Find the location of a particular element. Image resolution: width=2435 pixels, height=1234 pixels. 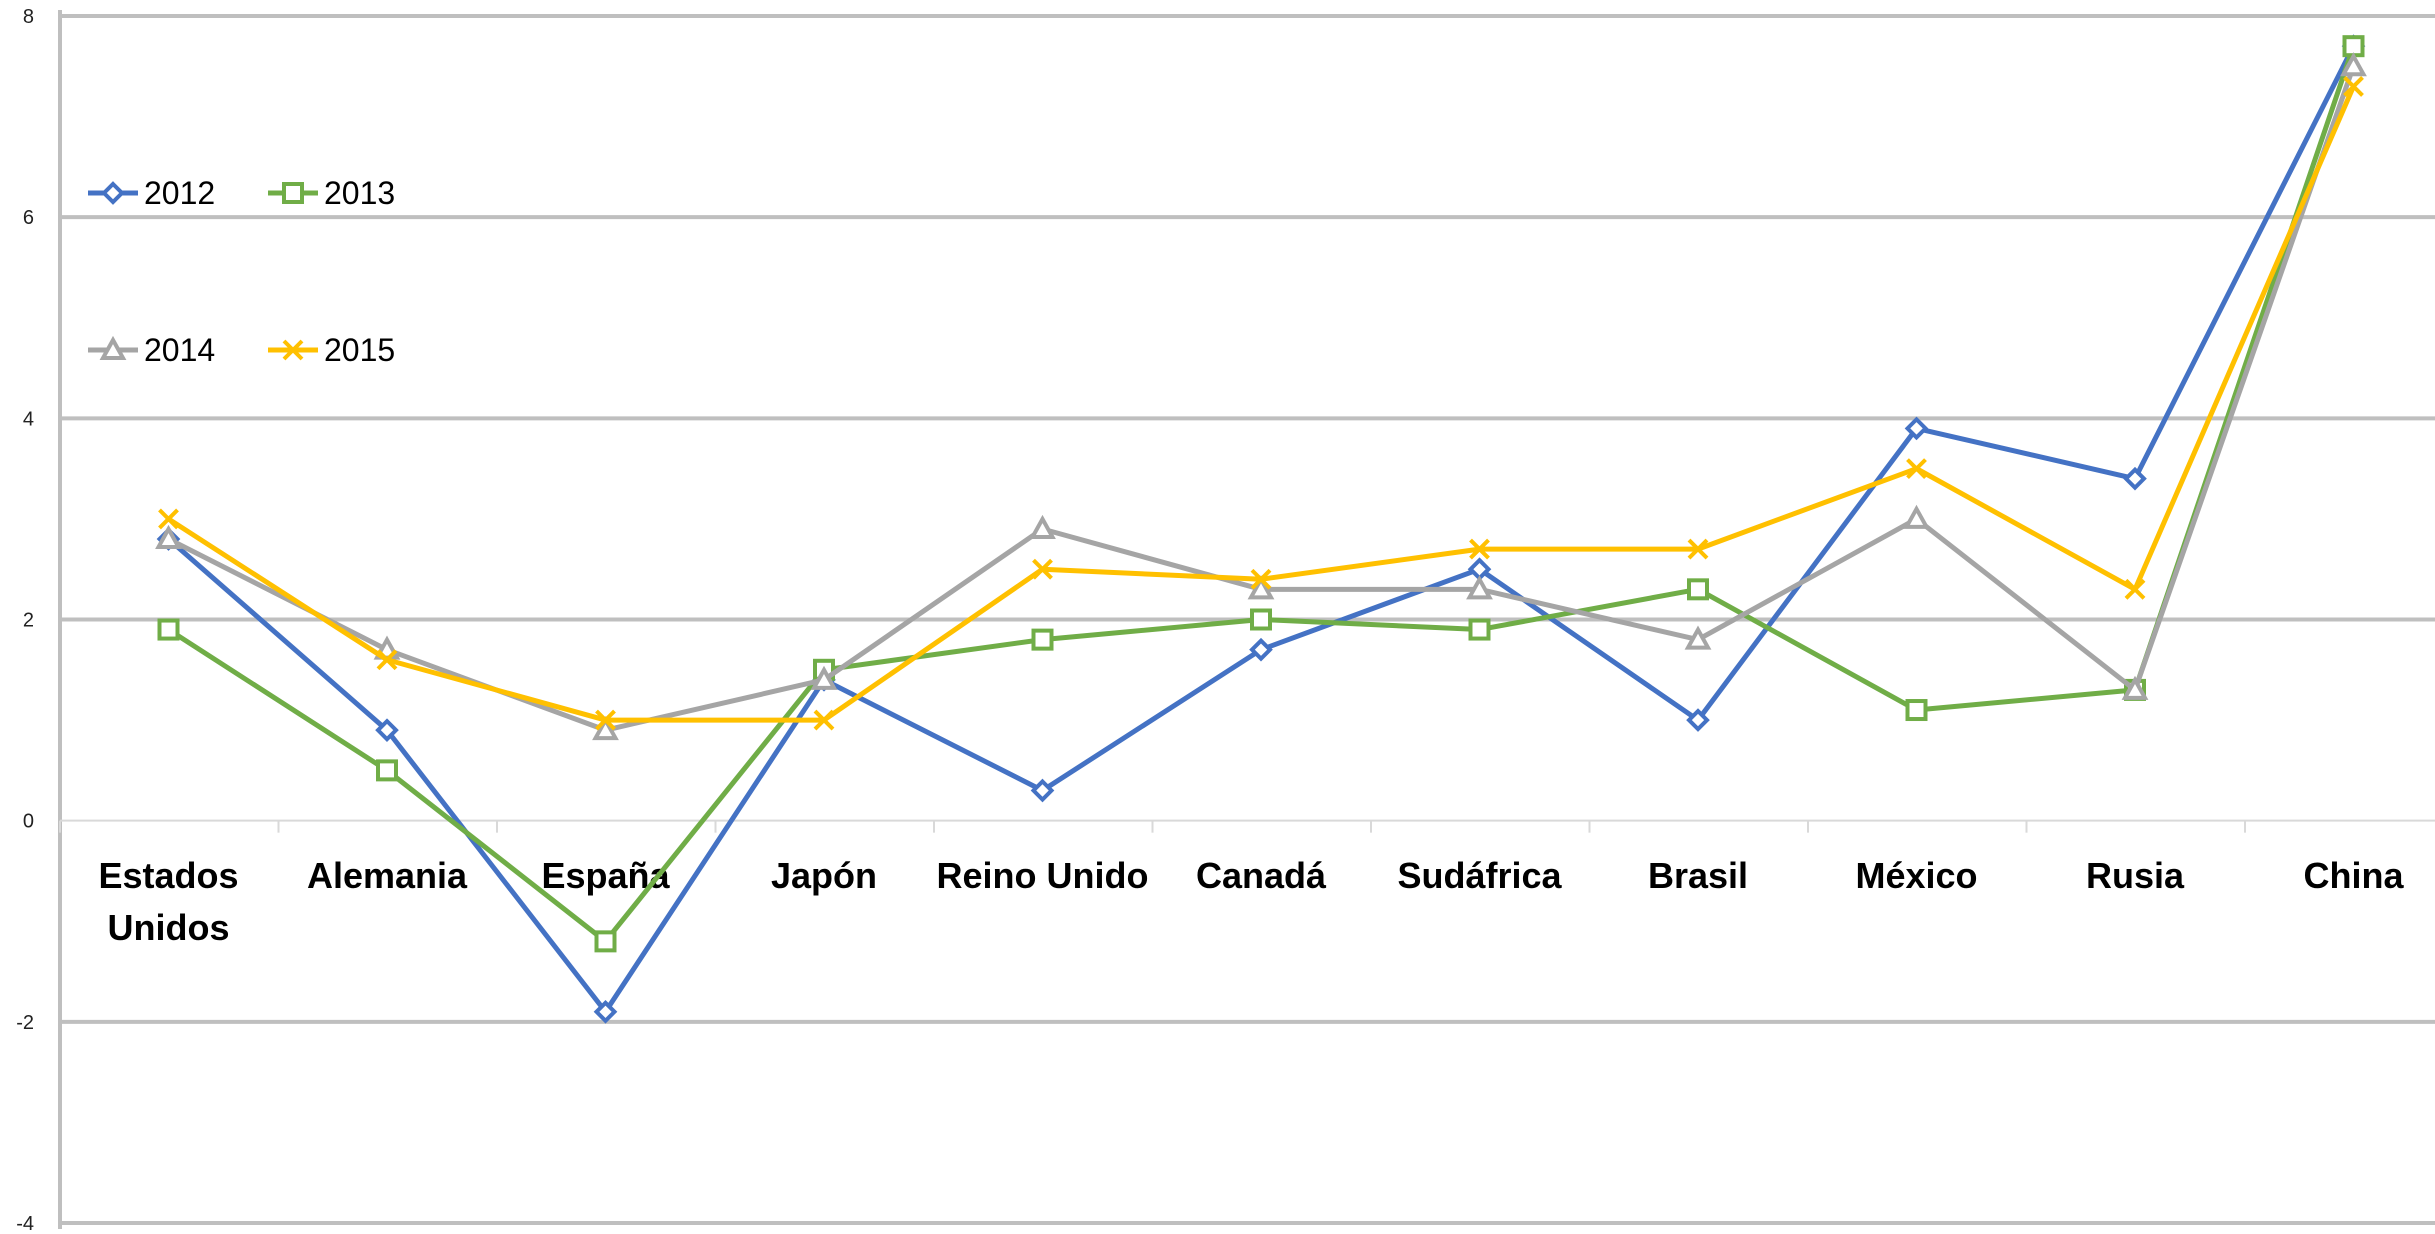

x-category-label: Estados Unidos is located at coordinates (168, 901).